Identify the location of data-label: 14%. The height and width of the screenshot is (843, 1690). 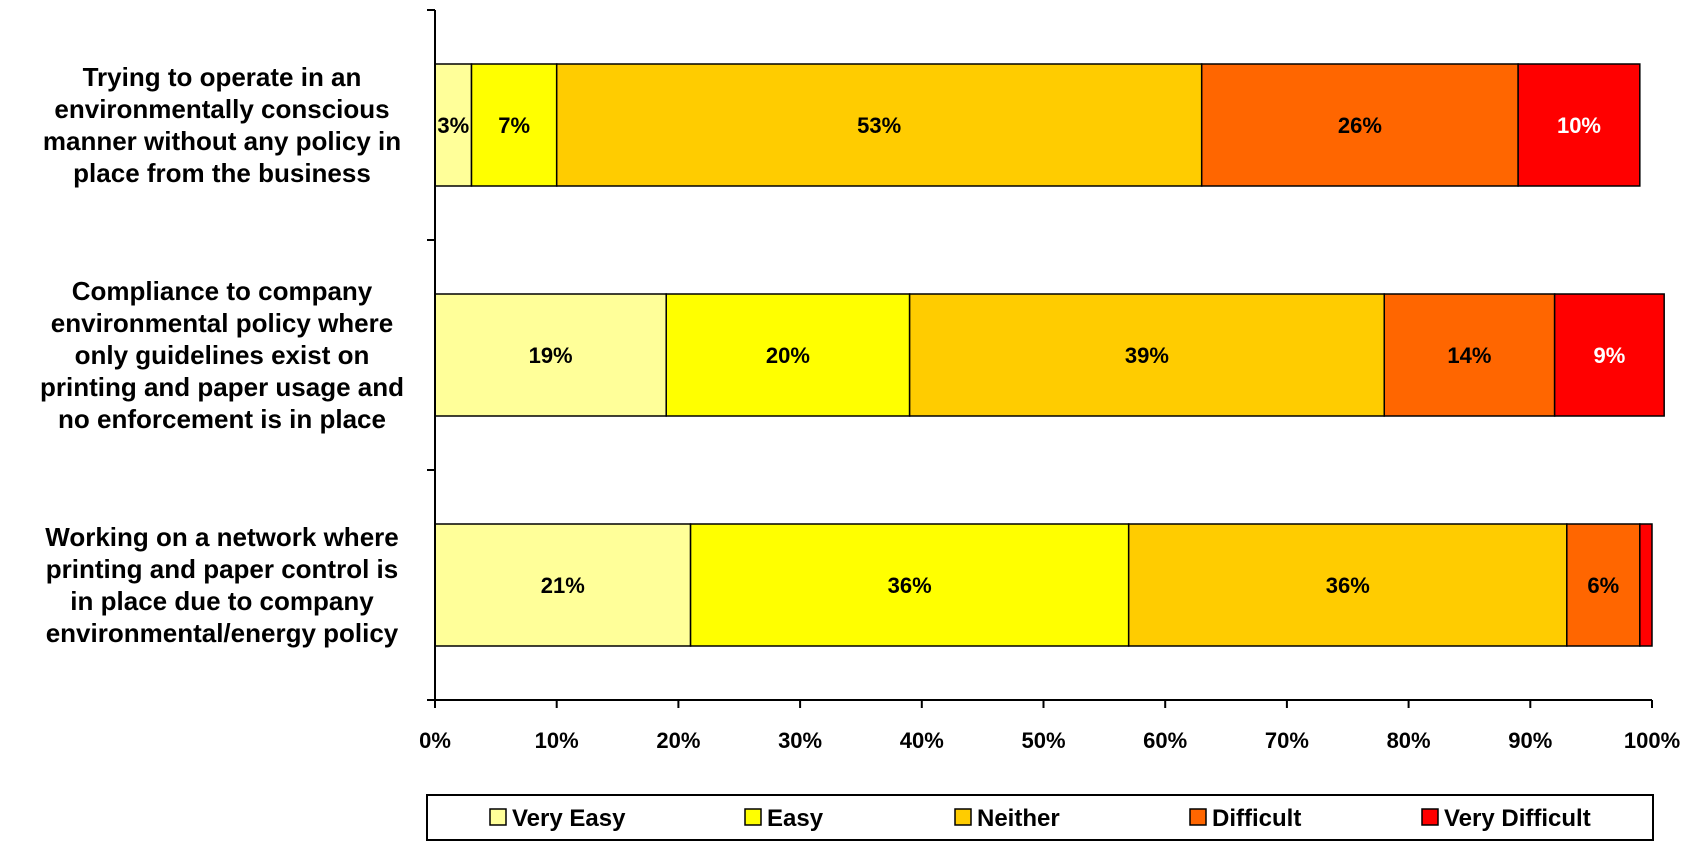
(1469, 355).